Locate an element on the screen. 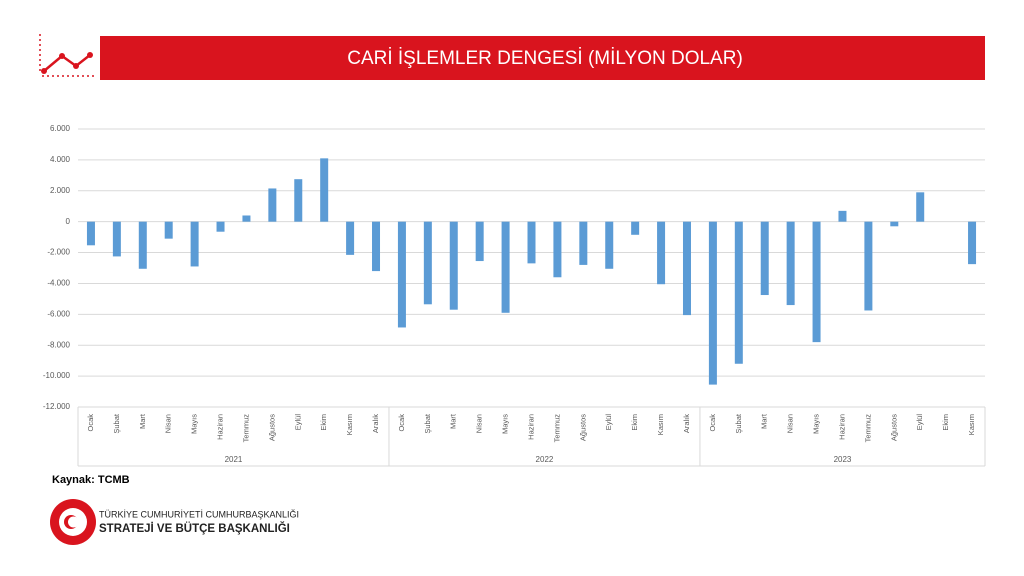 The height and width of the screenshot is (576, 1024). group-label: 2021 is located at coordinates (234, 459).